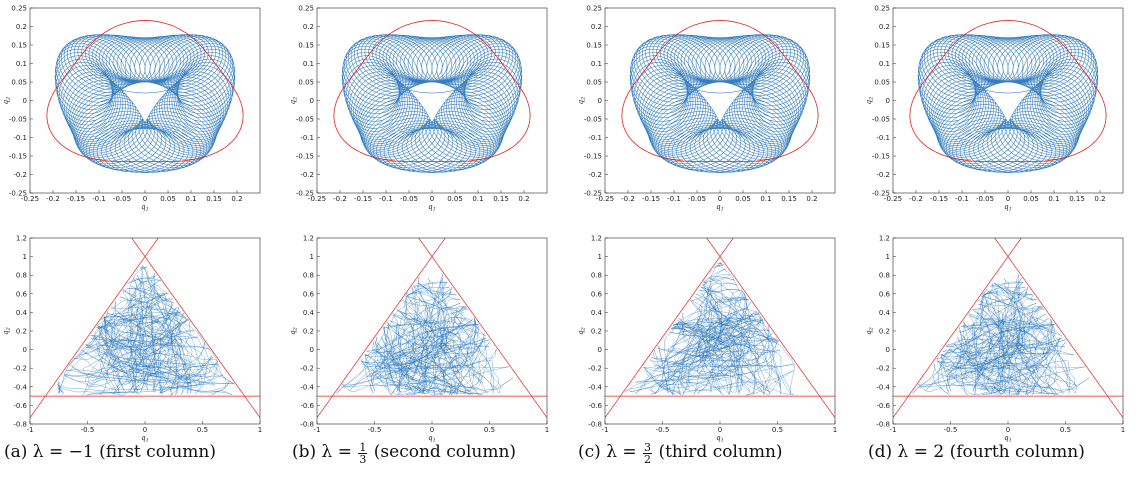 The image size is (1148, 478). What do you see at coordinates (312, 350) in the screenshot?
I see `b-bottom-ytick-label: 0` at bounding box center [312, 350].